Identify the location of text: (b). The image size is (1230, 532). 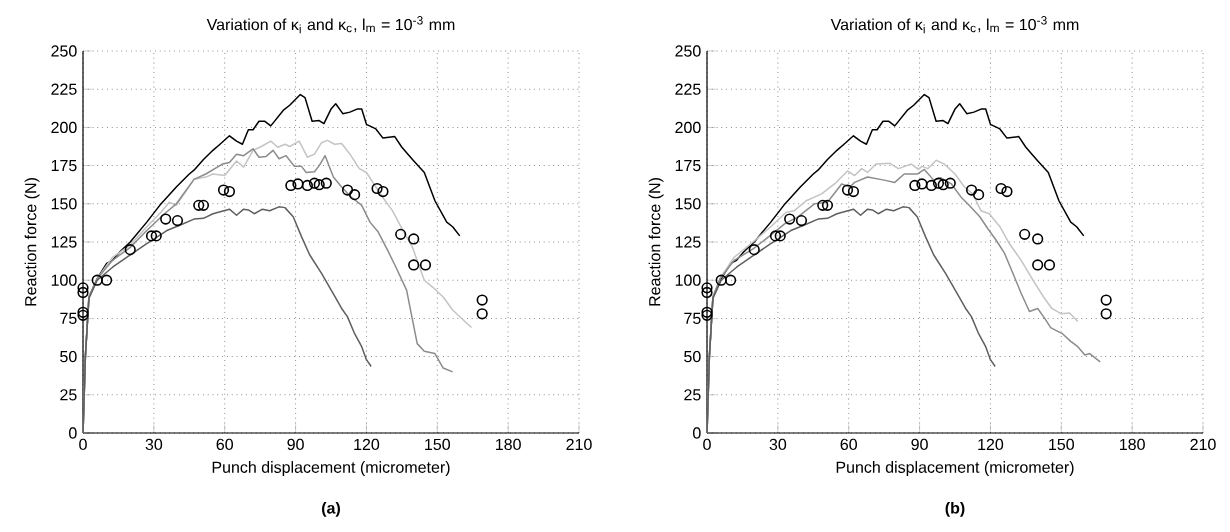
(955, 509).